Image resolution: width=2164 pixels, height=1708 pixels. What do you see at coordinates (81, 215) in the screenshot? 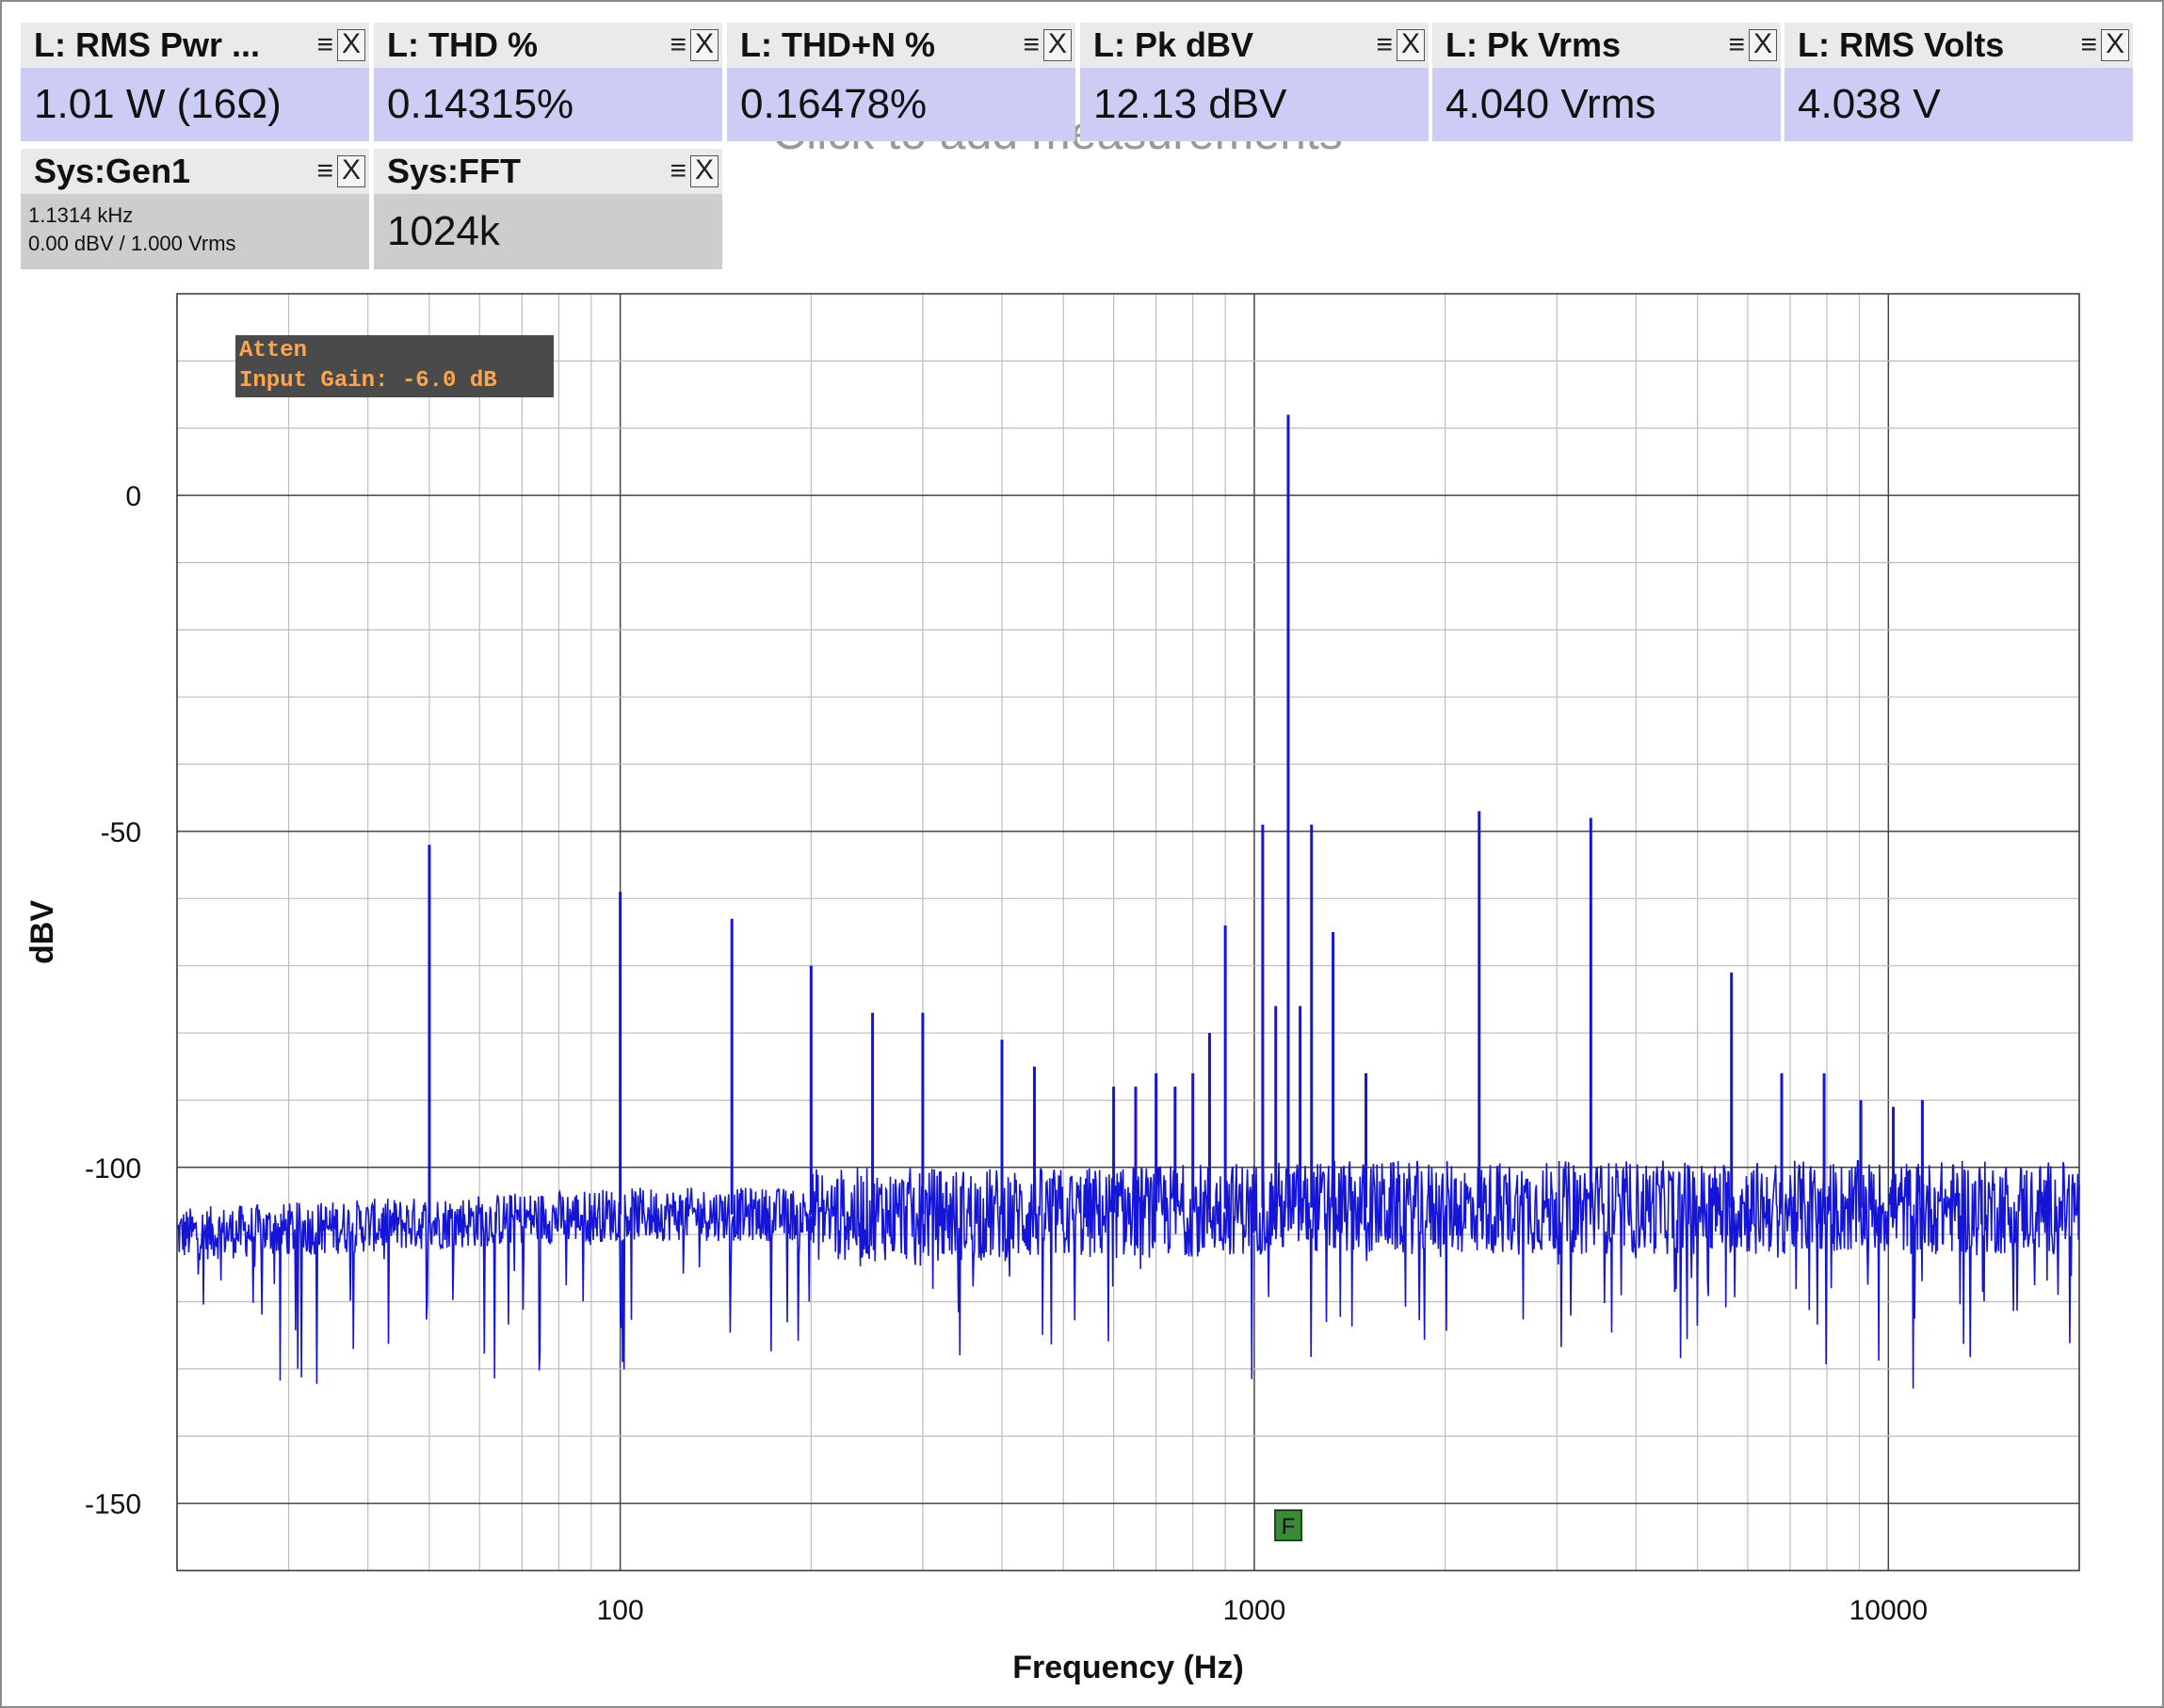
I see `generator-frequency: 1.1314 kHz` at bounding box center [81, 215].